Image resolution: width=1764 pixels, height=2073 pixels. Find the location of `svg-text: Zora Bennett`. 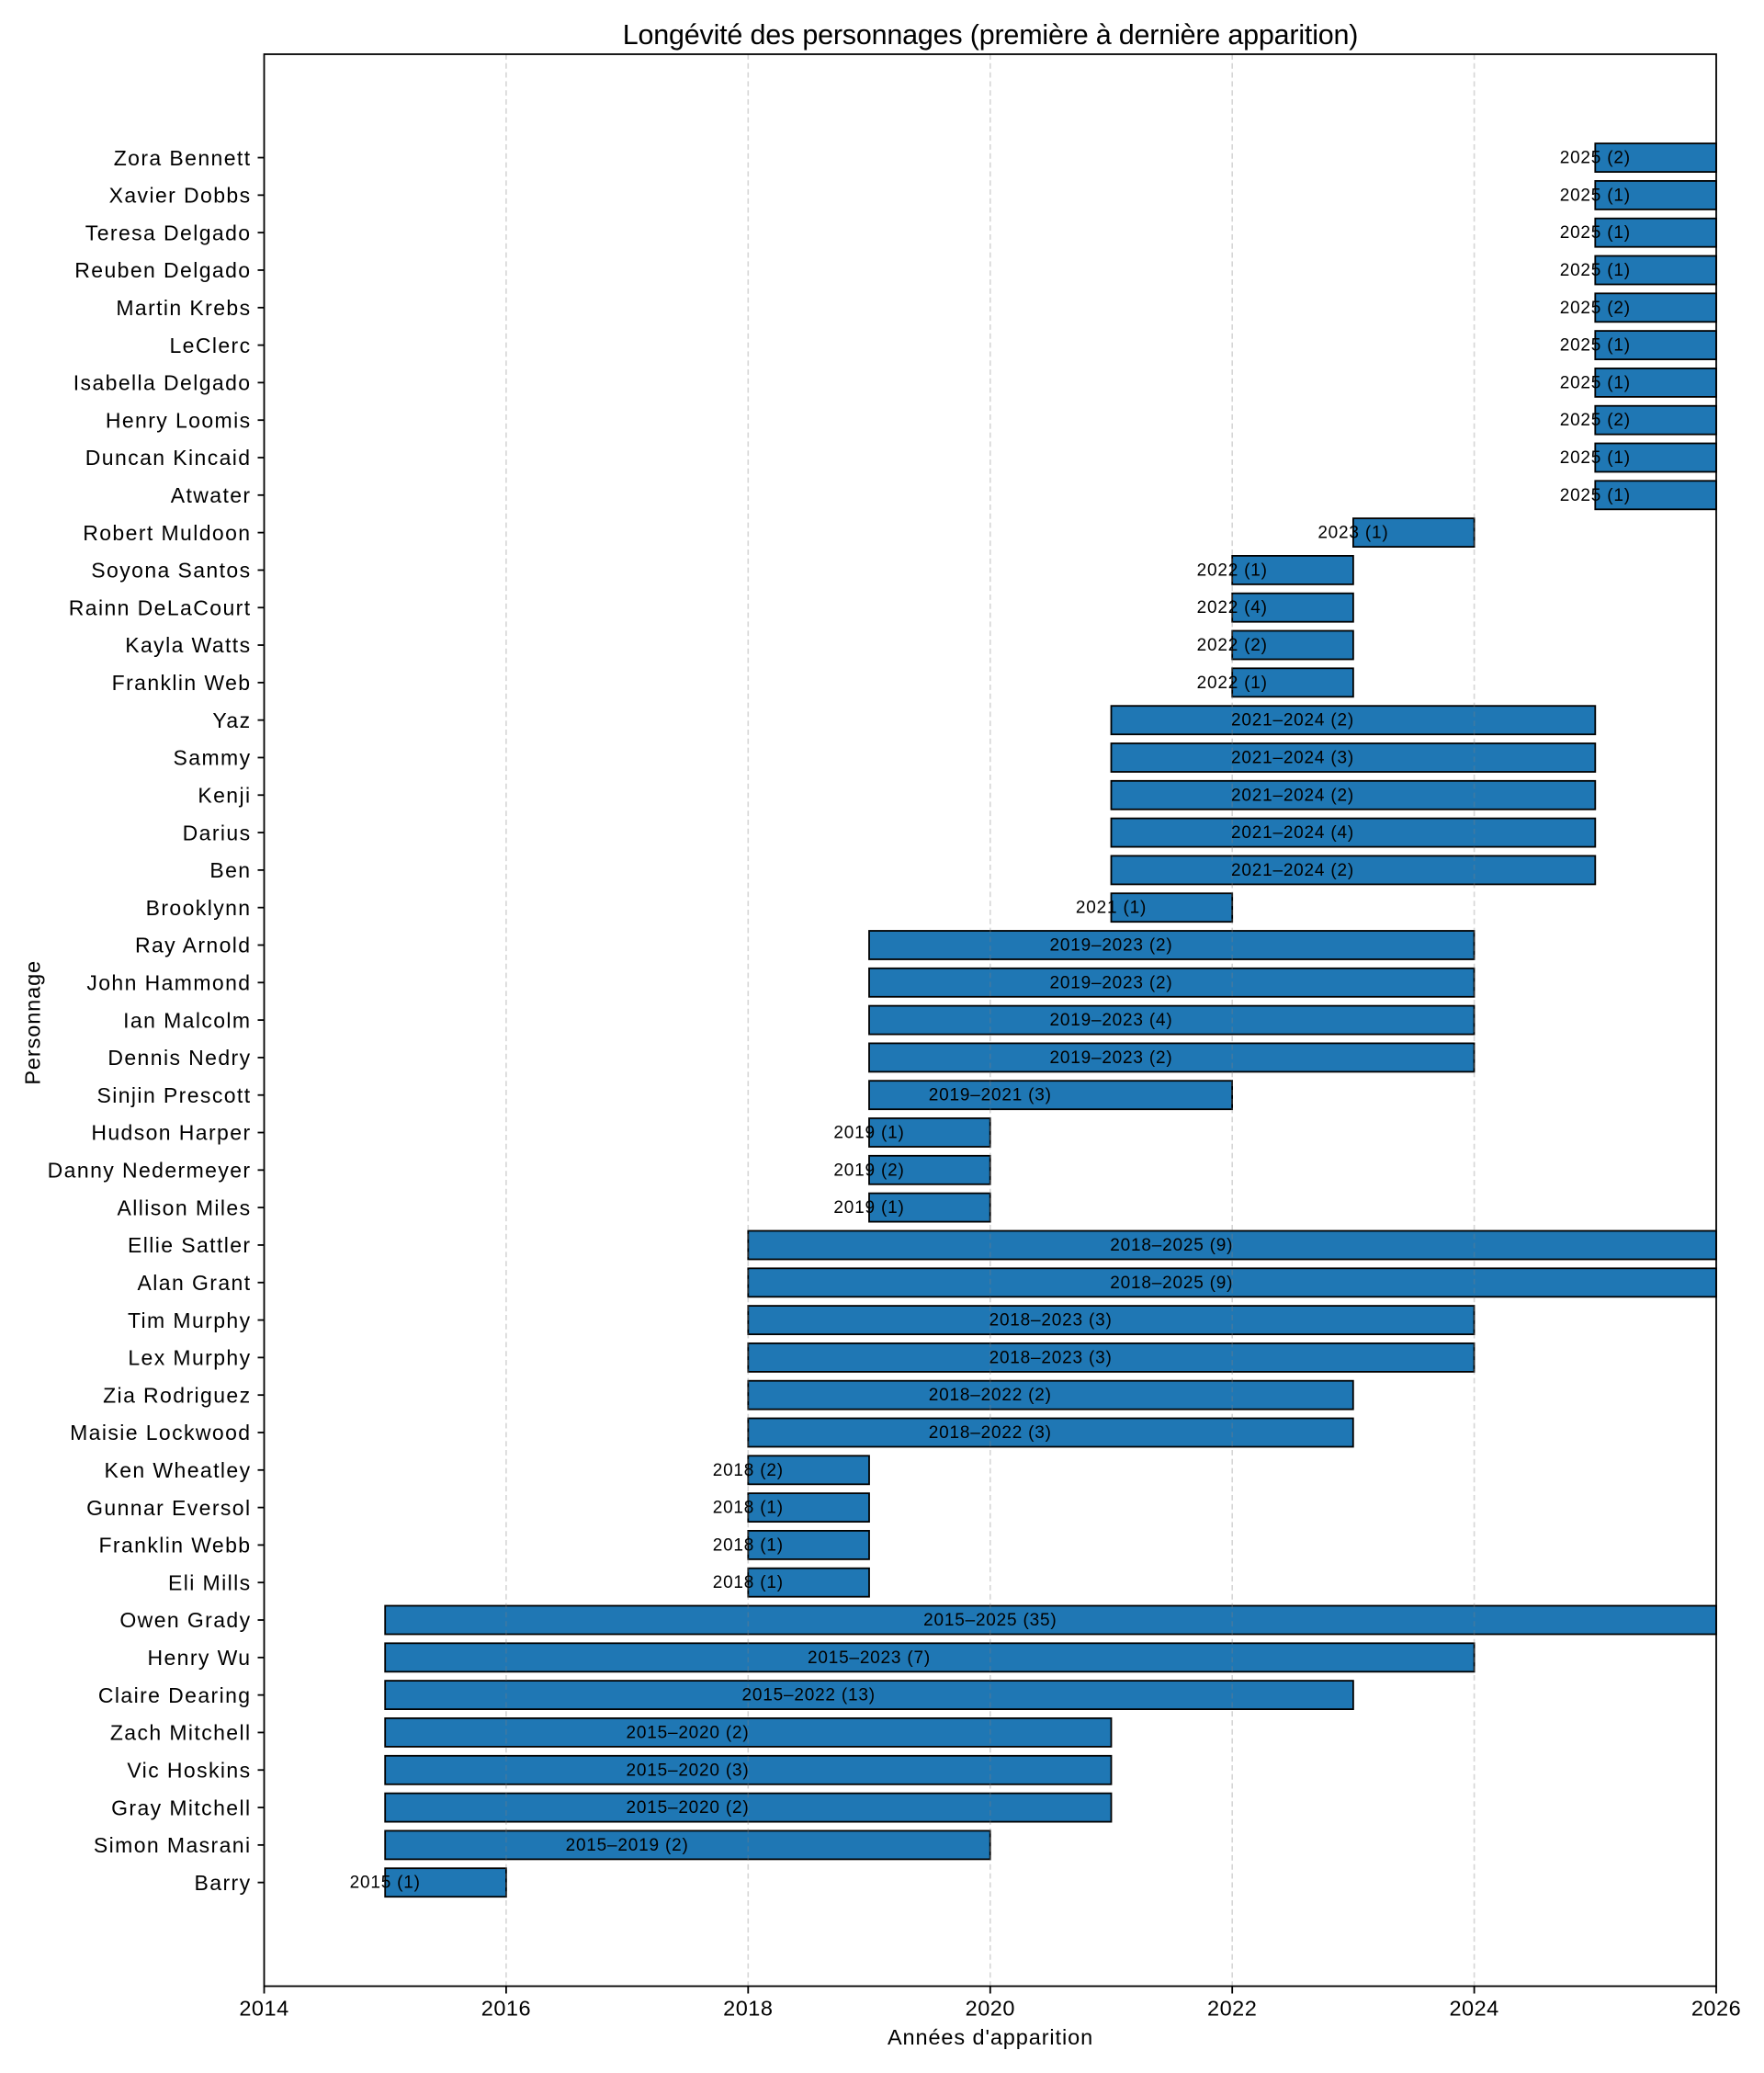

svg-text: Zora Bennett is located at coordinates (183, 158).